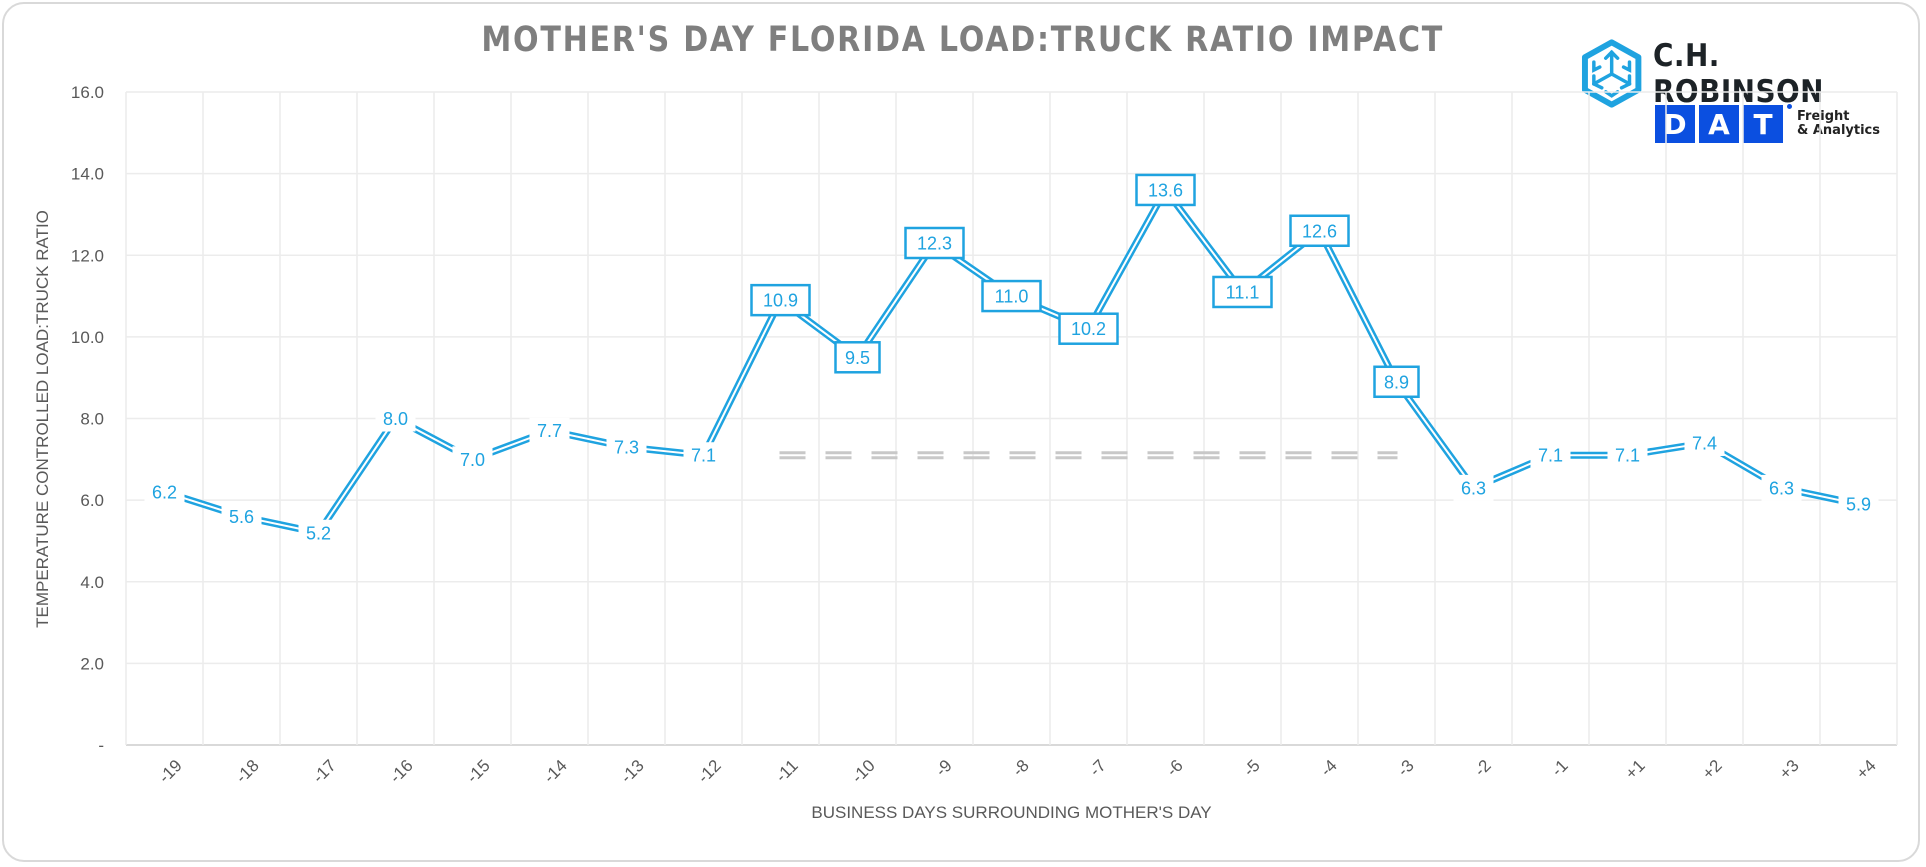 The width and height of the screenshot is (1926, 867). I want to click on data-label: 6.3, so click(1473, 487).